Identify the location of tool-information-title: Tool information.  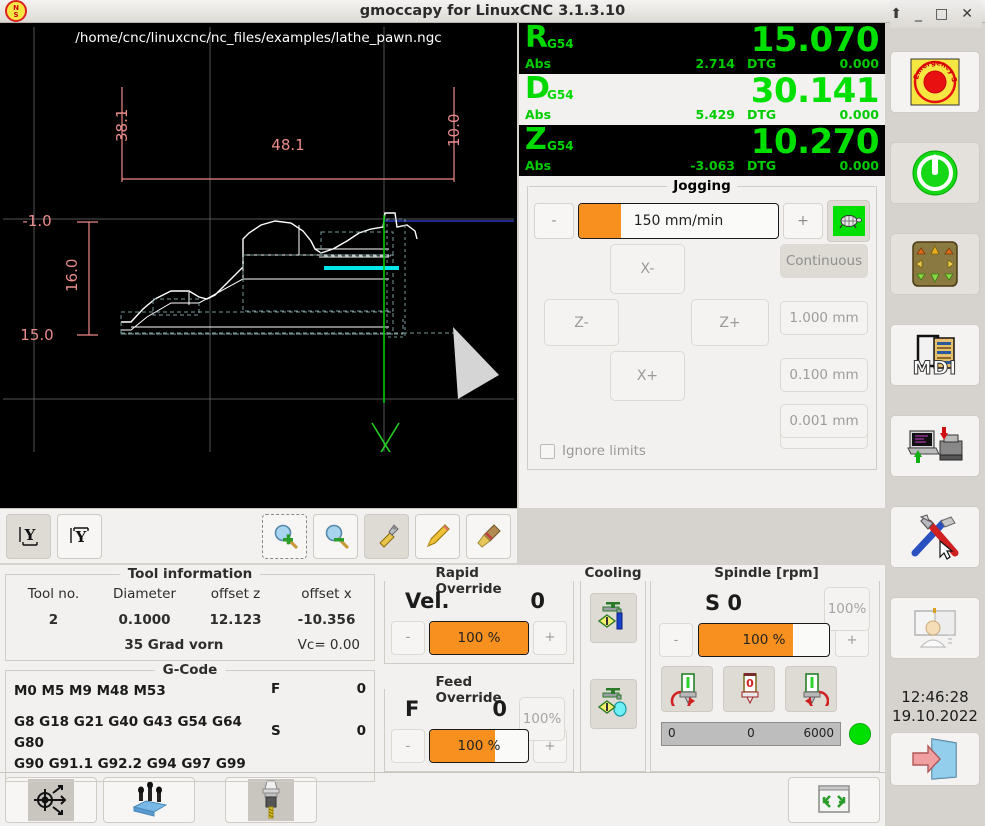
(190, 574).